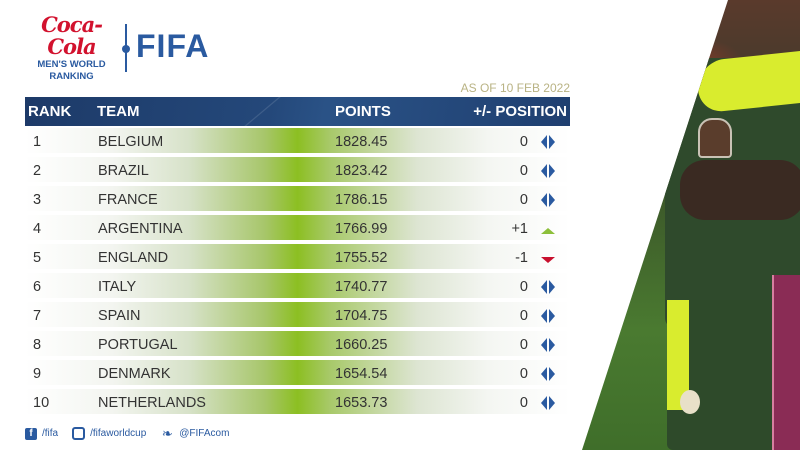  What do you see at coordinates (37, 258) in the screenshot?
I see `rank-cell: 5` at bounding box center [37, 258].